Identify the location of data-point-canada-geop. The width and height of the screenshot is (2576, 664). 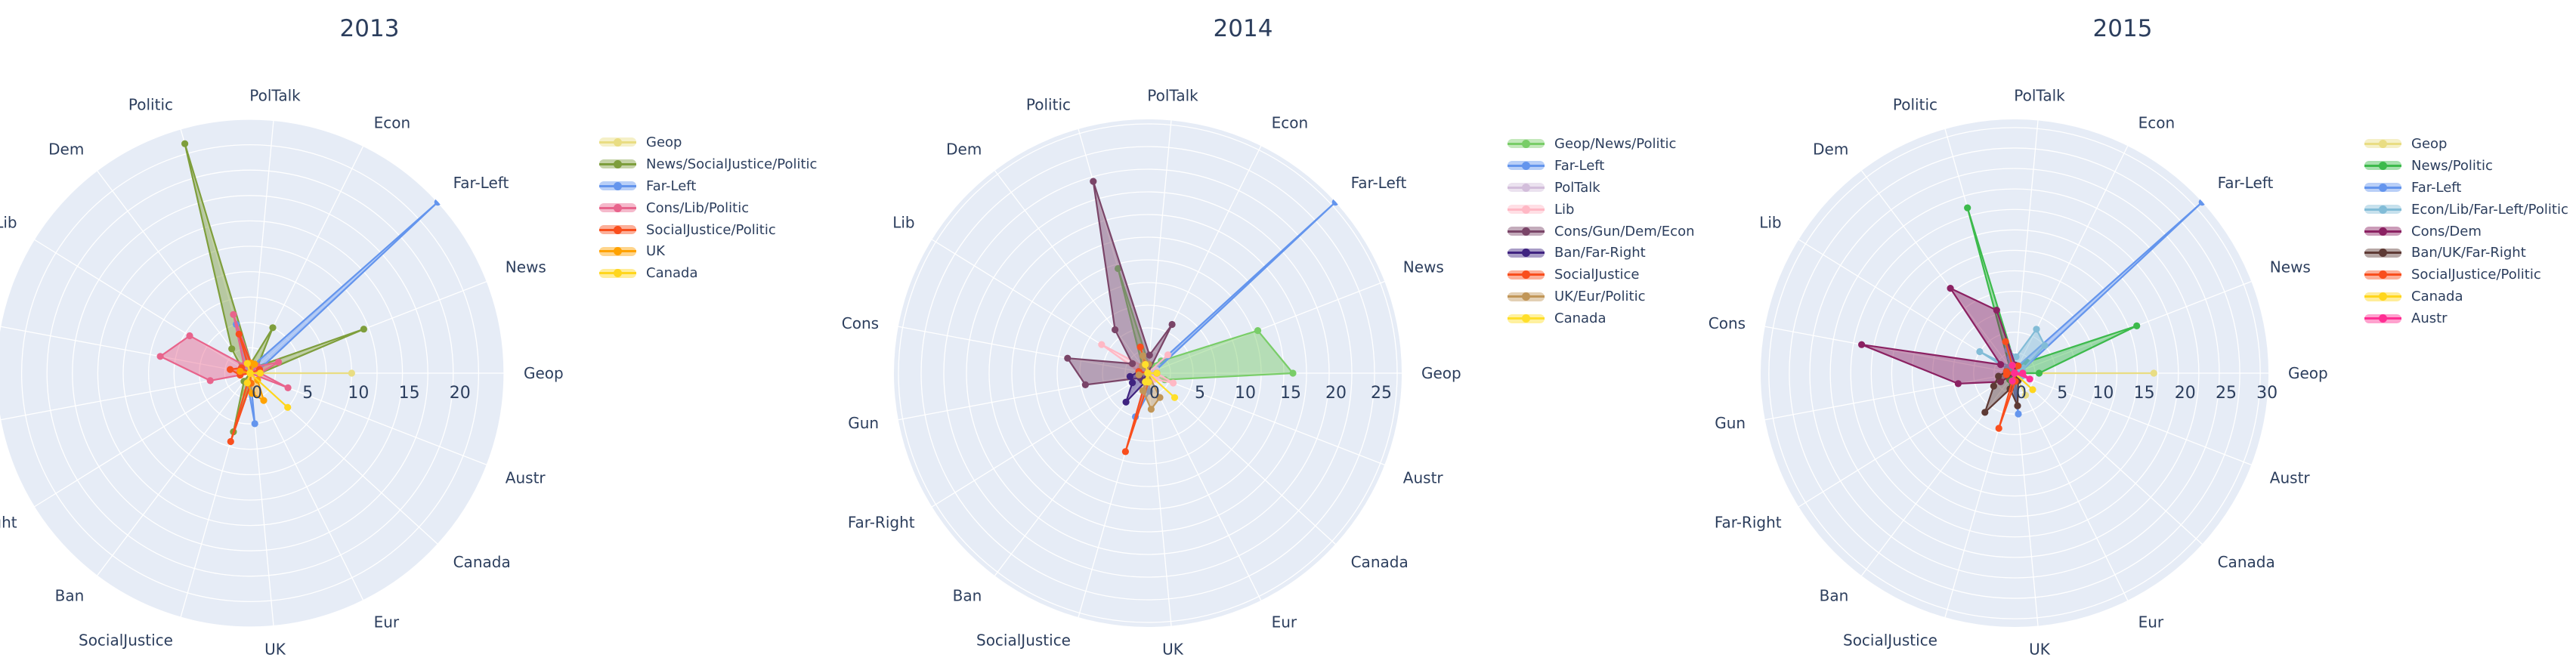
(1157, 373).